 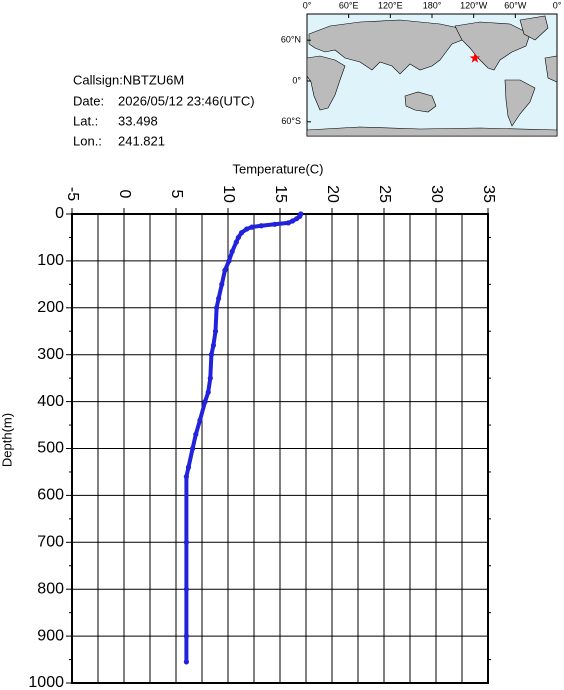 I want to click on x-tick-label: 30, so click(x=436, y=194).